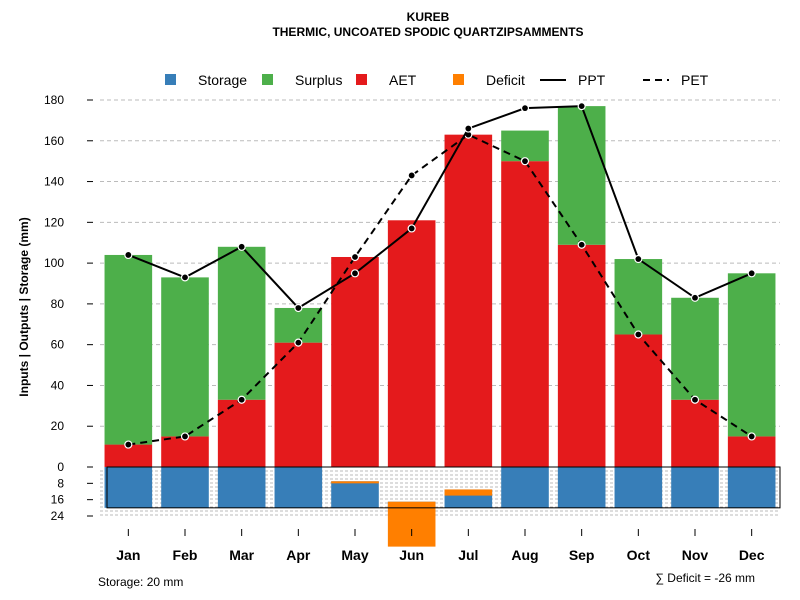  Describe the element at coordinates (468, 555) in the screenshot. I see `x-tick-label: Jul` at that location.